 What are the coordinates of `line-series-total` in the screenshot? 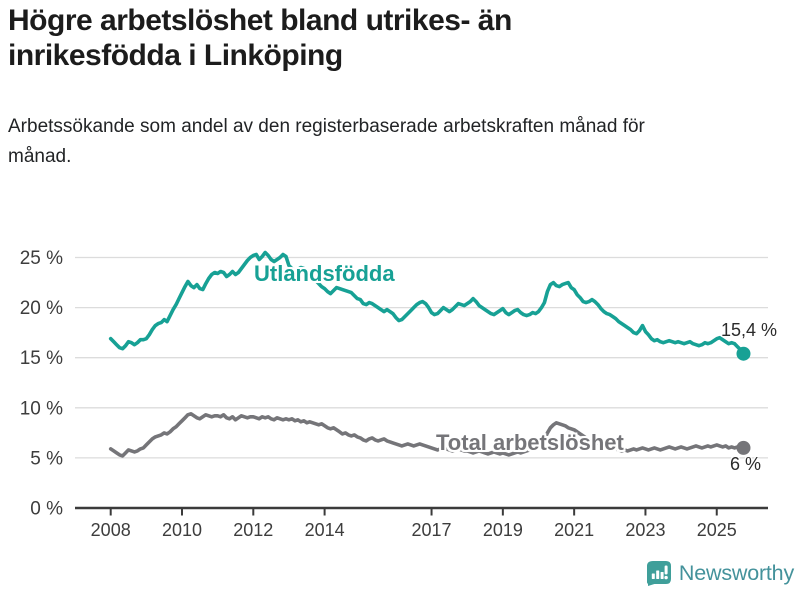 It's located at (427, 434).